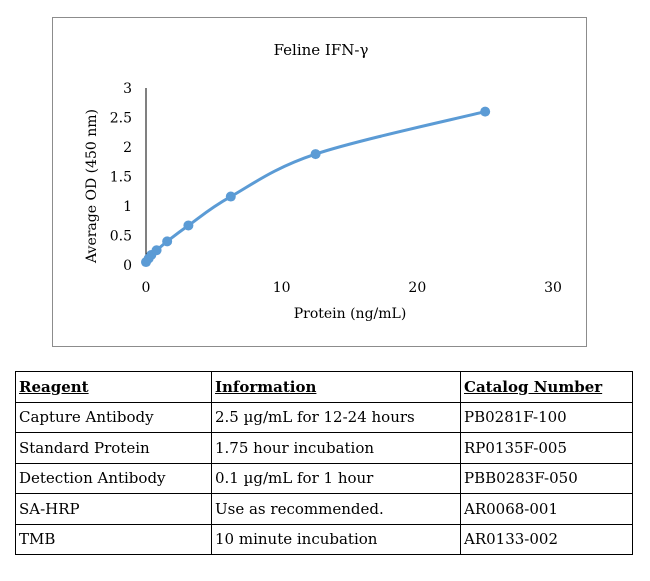  I want to click on y-tick-label: 0.5, so click(121, 237).